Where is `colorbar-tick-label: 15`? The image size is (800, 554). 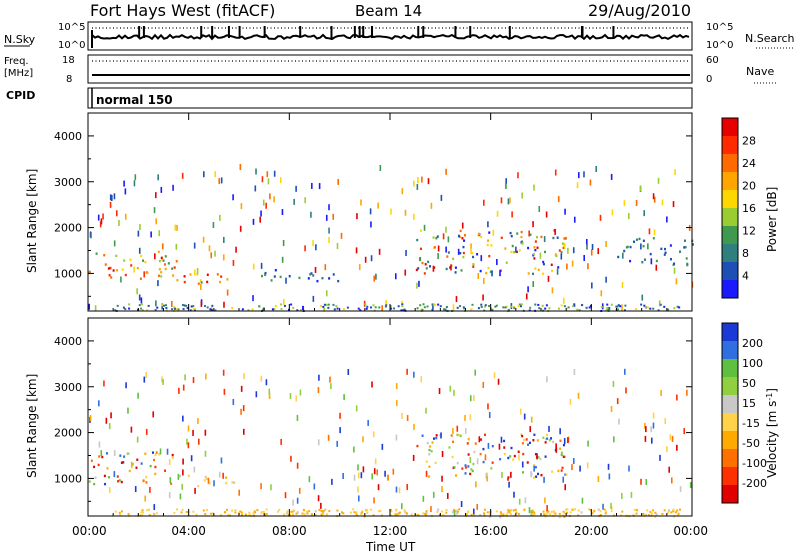
colorbar-tick-label: 15 is located at coordinates (749, 403).